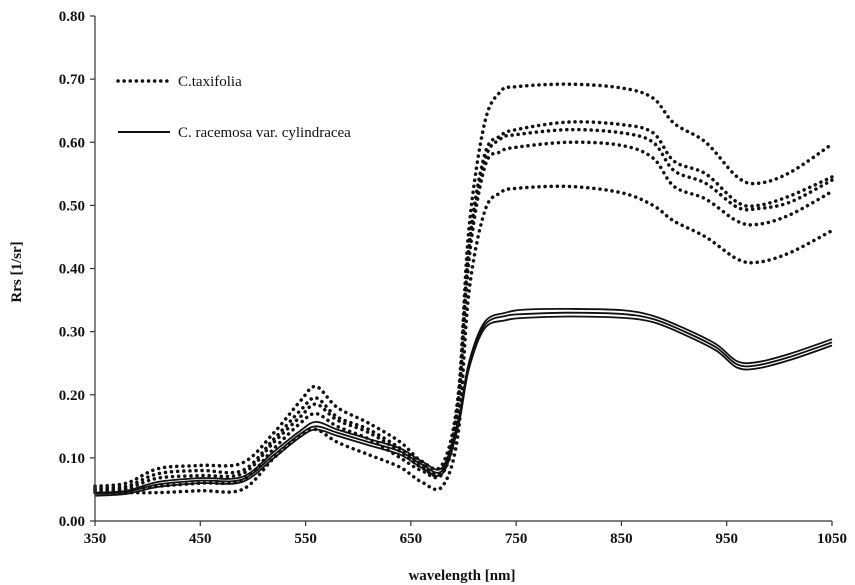  I want to click on legend-label-taxifolia: C.taxifolia, so click(210, 82).